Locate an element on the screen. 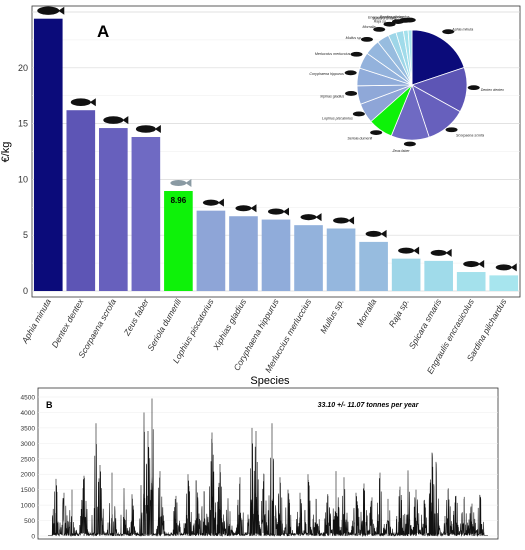  y-tick-label: 1500 is located at coordinates (28, 490).